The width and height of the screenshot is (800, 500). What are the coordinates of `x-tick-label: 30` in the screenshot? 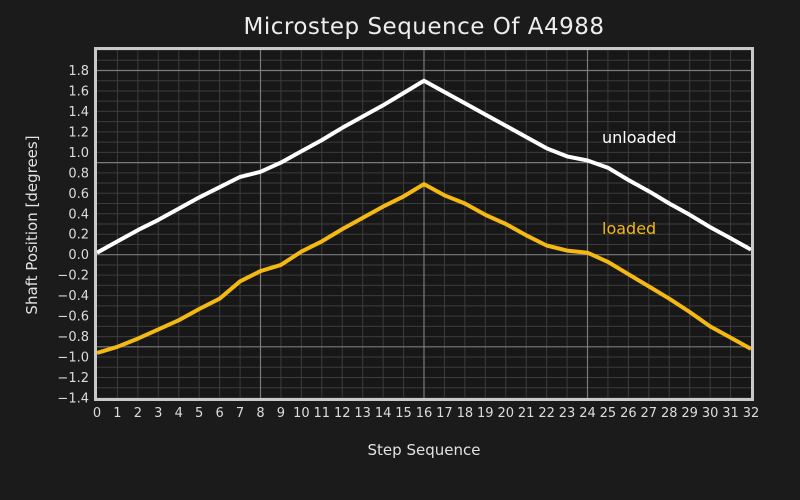 It's located at (710, 413).